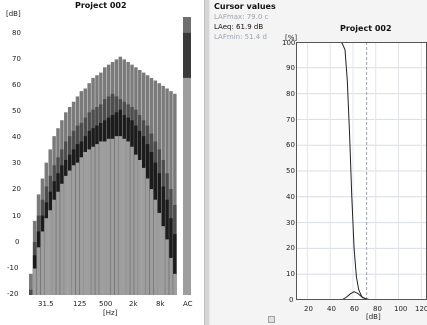 This screenshot has height=325, width=427. What do you see at coordinates (373, 317) in the screenshot?
I see `statistics-x-unit: [dB]` at bounding box center [373, 317].